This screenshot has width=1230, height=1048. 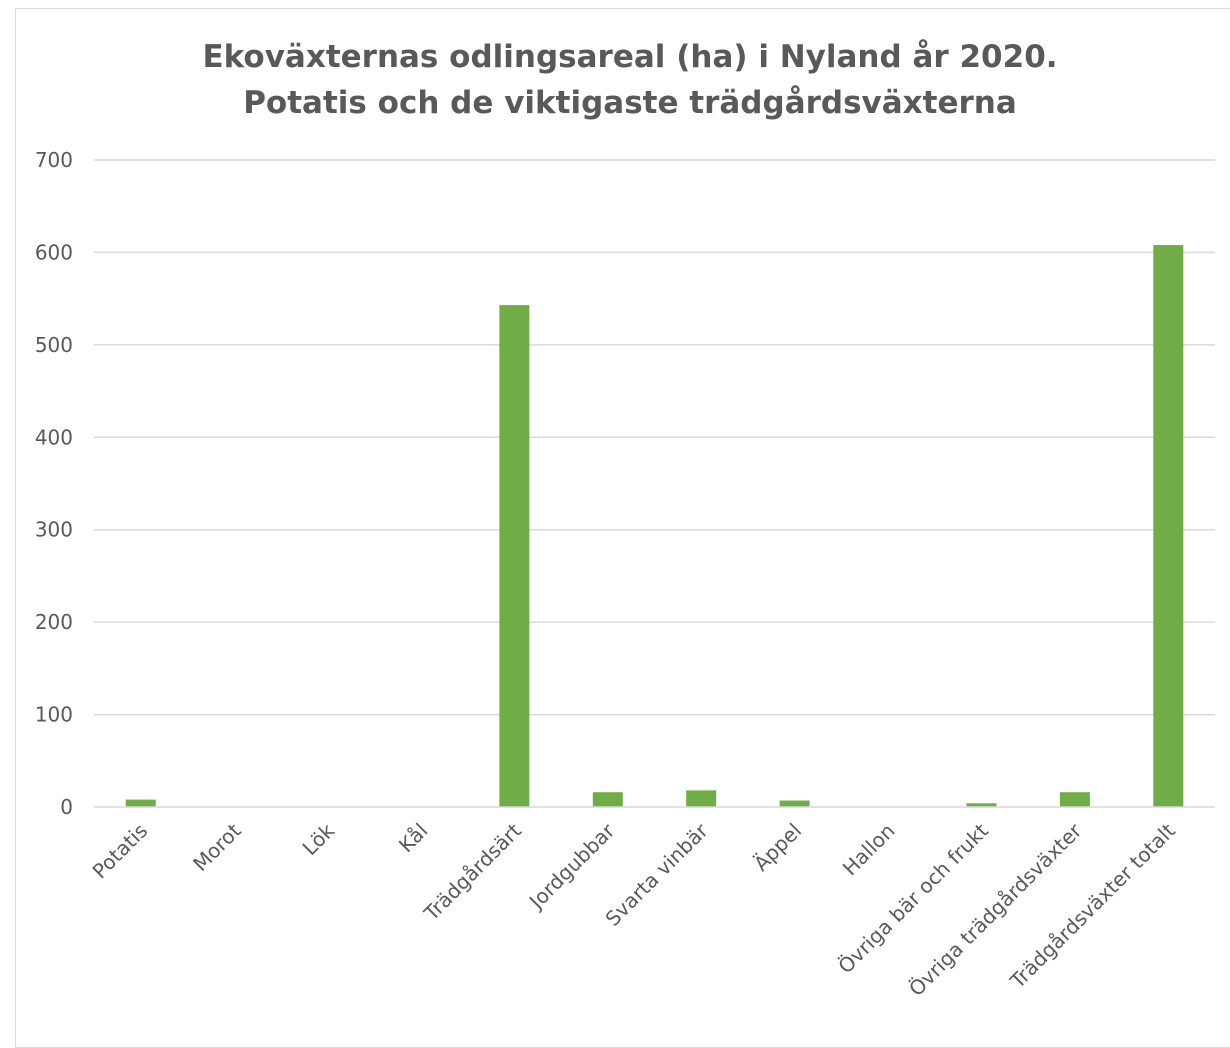 What do you see at coordinates (54, 715) in the screenshot?
I see `y-tick-label: 100` at bounding box center [54, 715].